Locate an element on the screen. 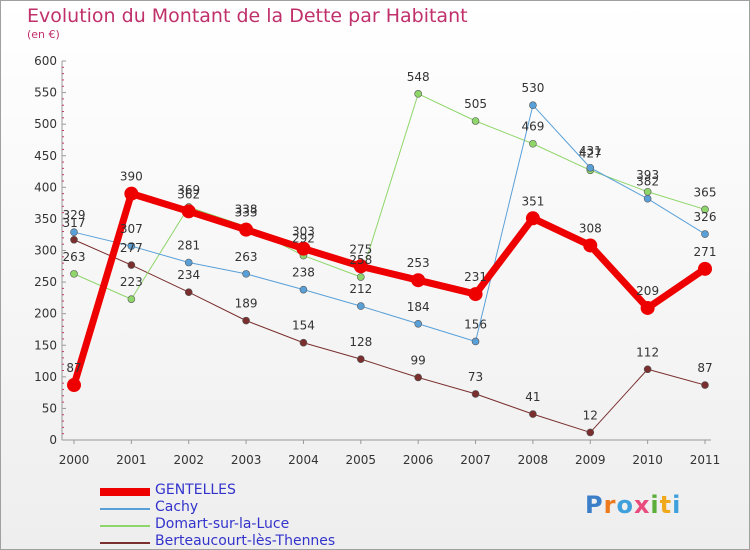 This screenshot has height=550, width=750. legend-label: GENTELLES is located at coordinates (195, 490).